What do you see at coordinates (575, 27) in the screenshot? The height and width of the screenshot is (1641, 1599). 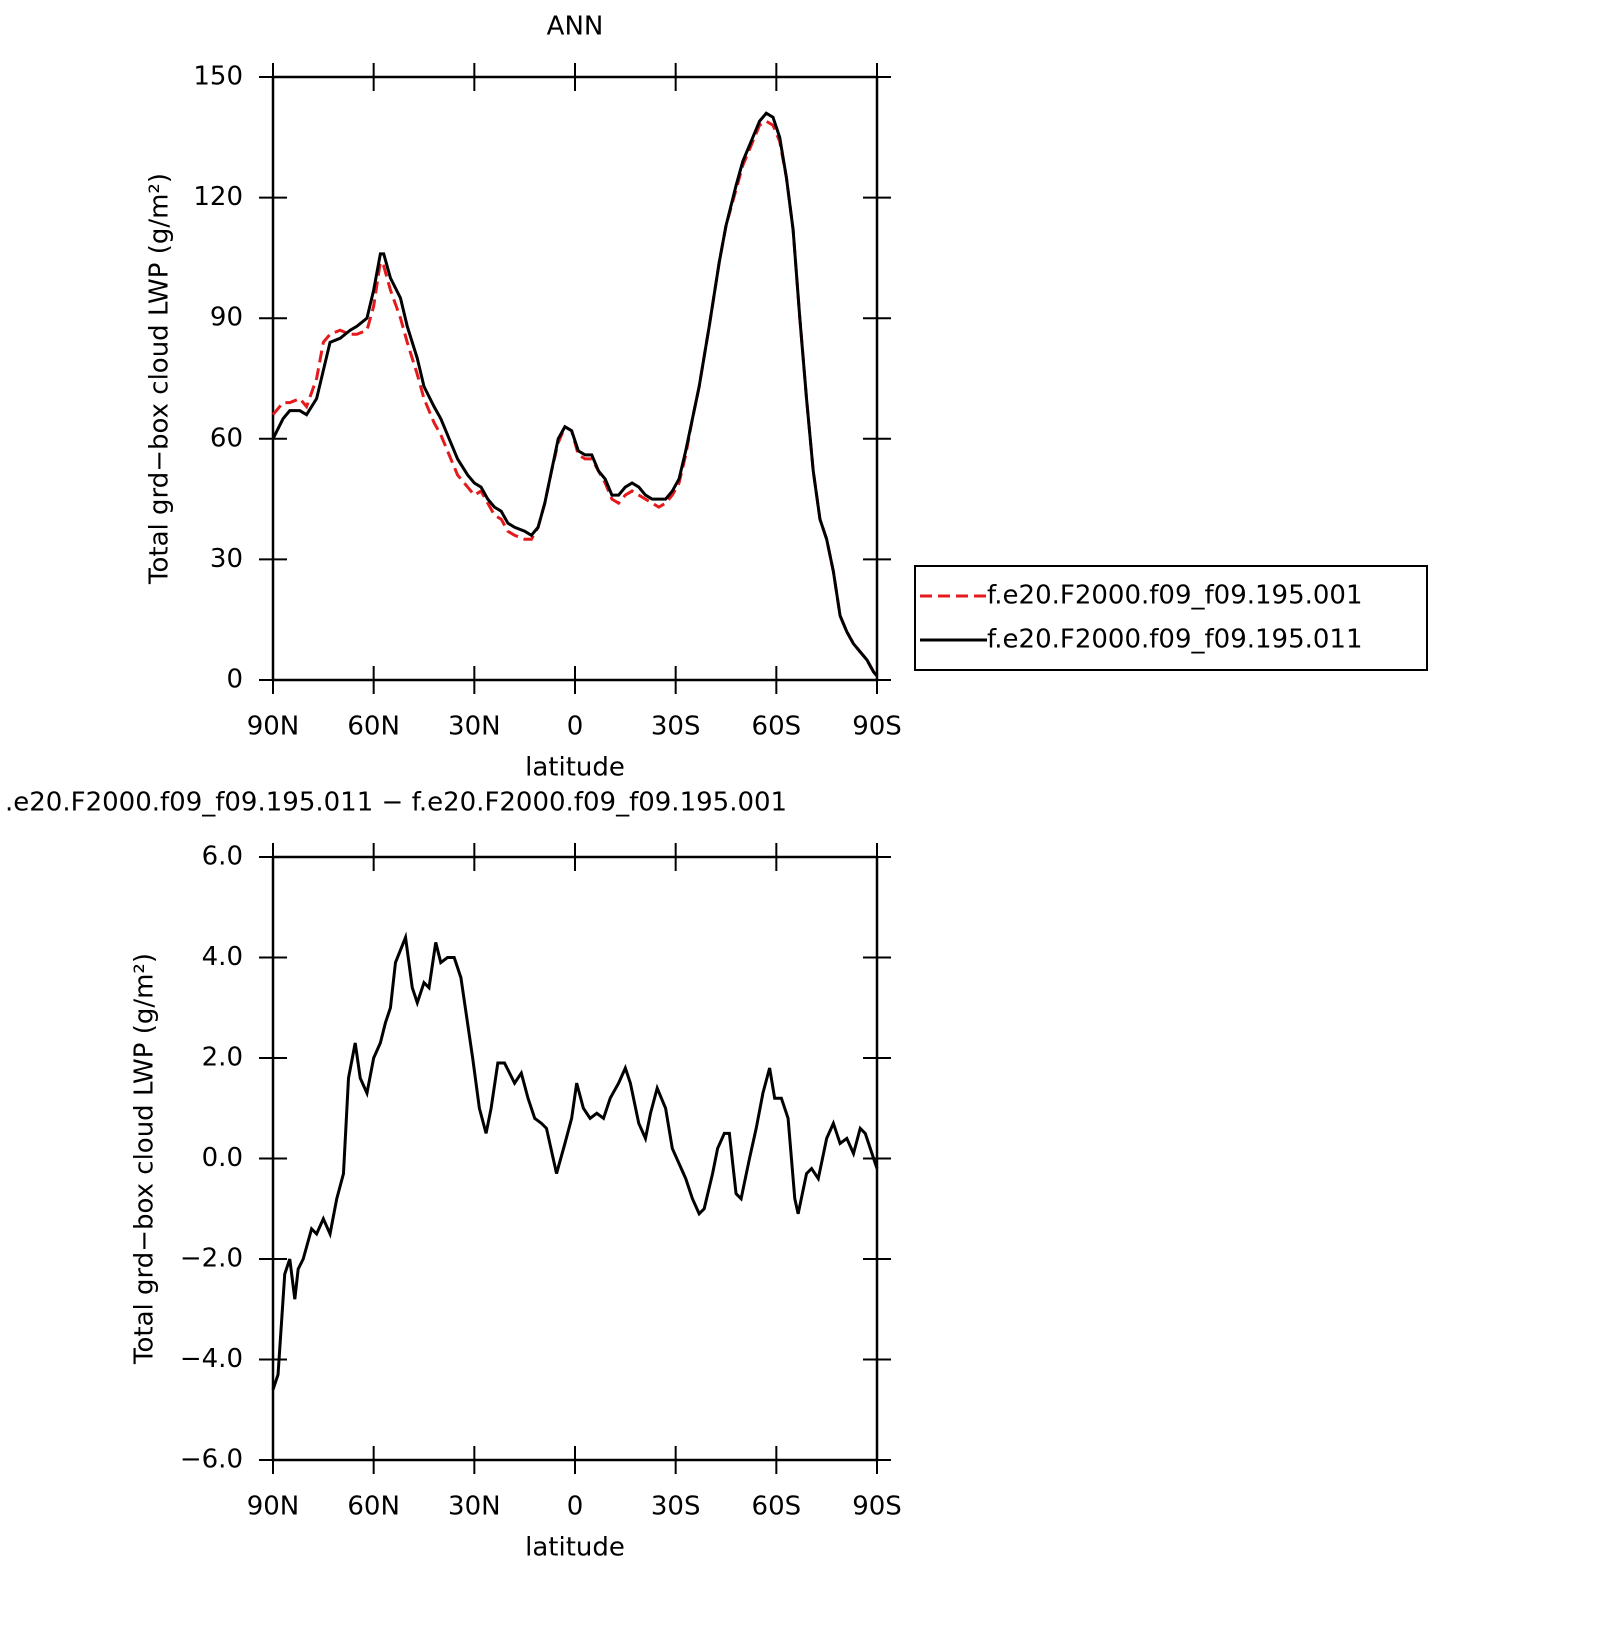 I see `chart-title: ANN` at bounding box center [575, 27].